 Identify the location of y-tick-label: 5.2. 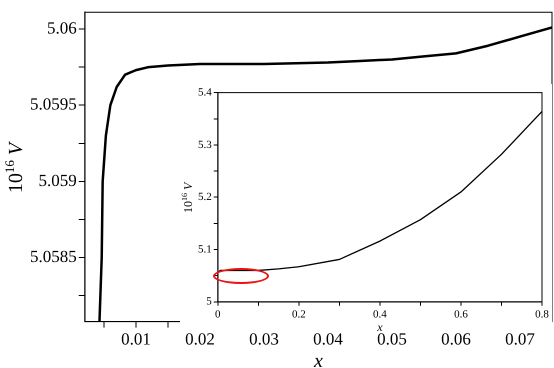
(205, 197).